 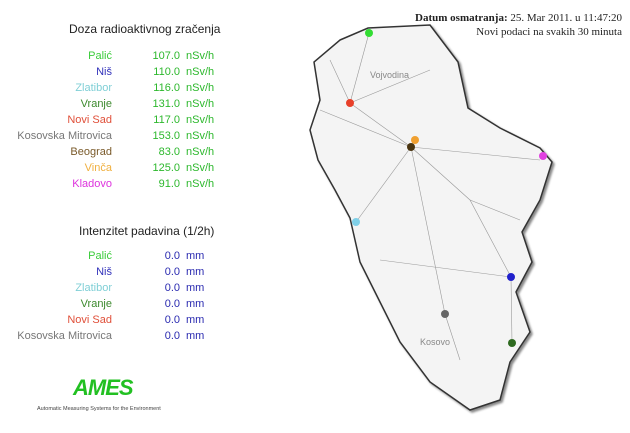 I want to click on station-row: Novi Sad 0.0 mm, so click(x=102, y=322).